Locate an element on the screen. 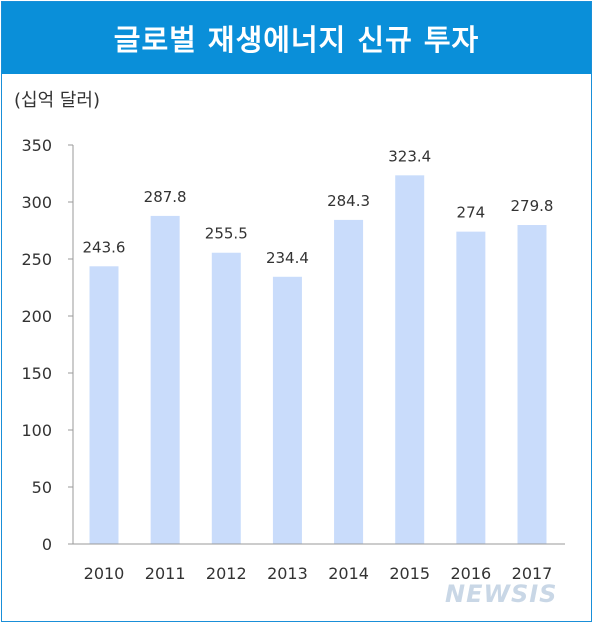  y-tick-label: 50 is located at coordinates (42, 487).